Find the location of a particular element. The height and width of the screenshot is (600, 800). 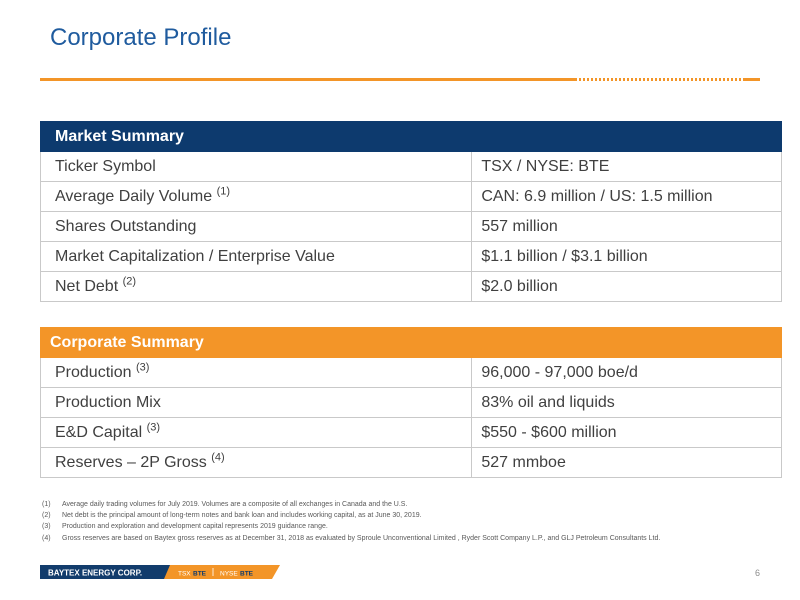

tsx-ticker: BTE is located at coordinates (200, 574).